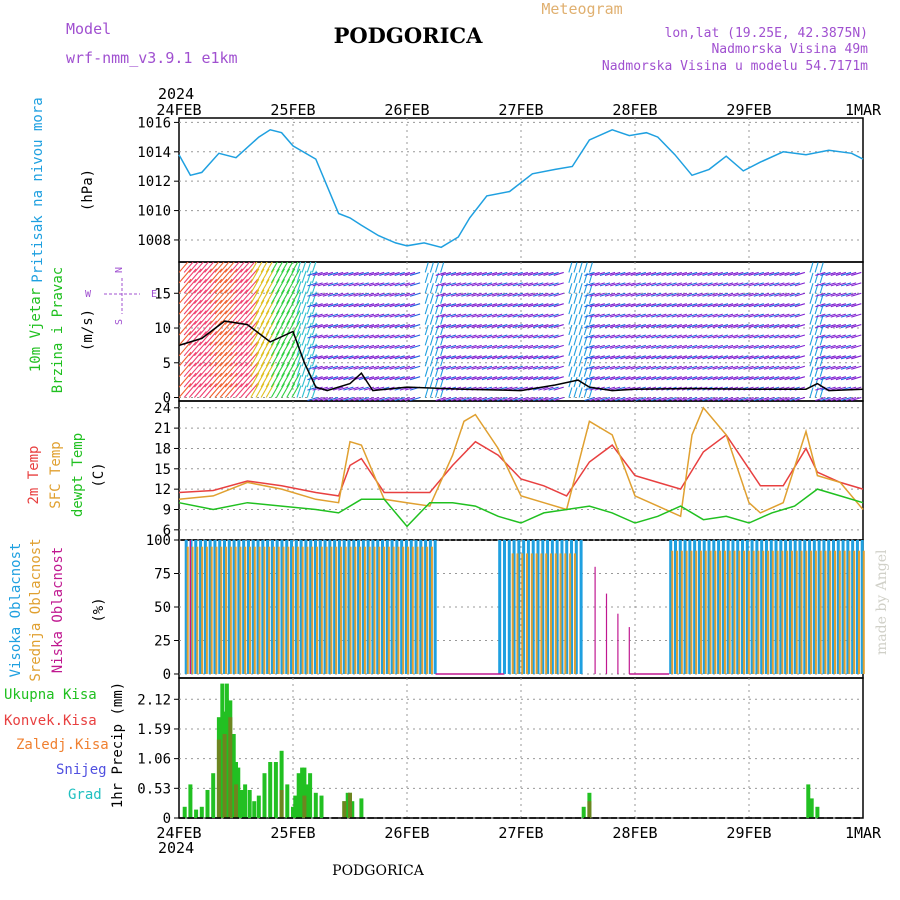  I want to click on precip-total-bar, so click(811, 808).